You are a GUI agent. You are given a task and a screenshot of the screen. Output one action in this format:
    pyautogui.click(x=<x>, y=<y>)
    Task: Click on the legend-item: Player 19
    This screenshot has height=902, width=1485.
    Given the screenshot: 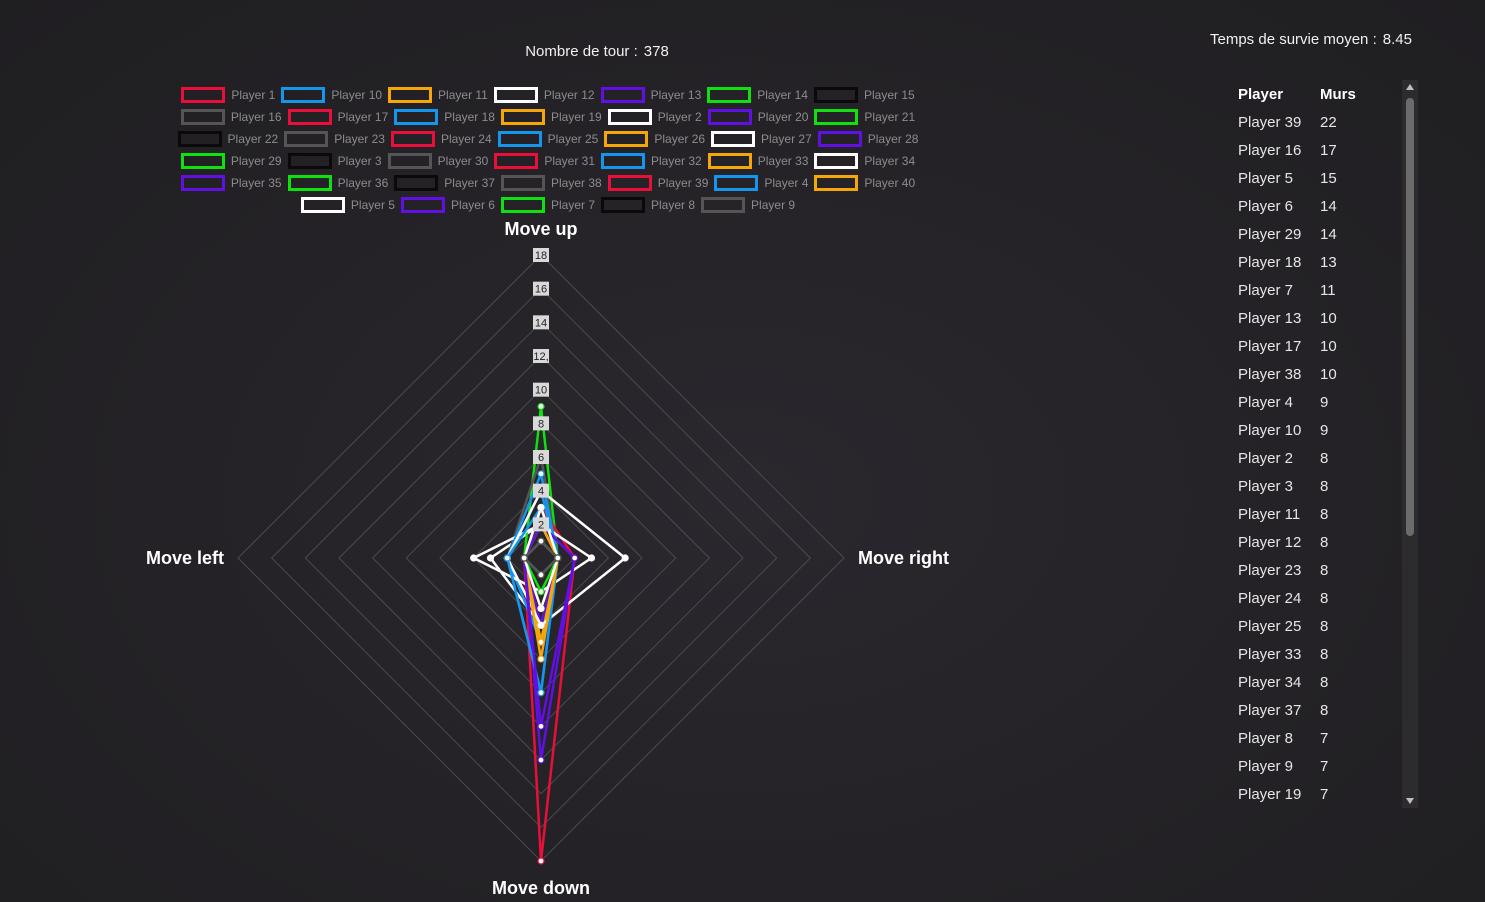 What is the action you would take?
    pyautogui.click(x=551, y=117)
    